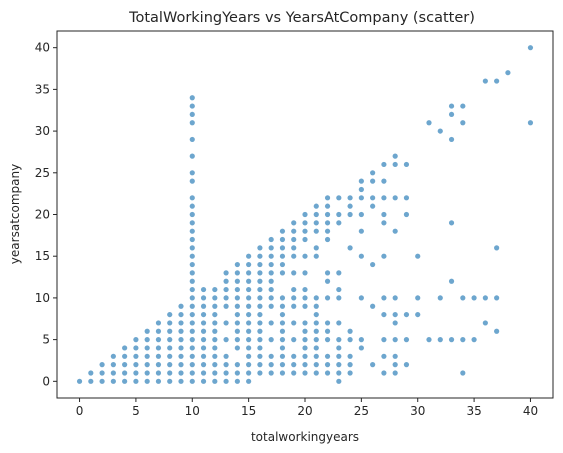  What do you see at coordinates (42, 131) in the screenshot?
I see `y-tick-label: 30` at bounding box center [42, 131].